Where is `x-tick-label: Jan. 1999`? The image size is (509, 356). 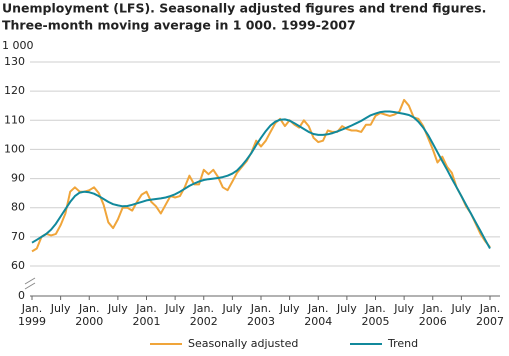 x-tick-label: Jan. 1999 is located at coordinates (32, 315).